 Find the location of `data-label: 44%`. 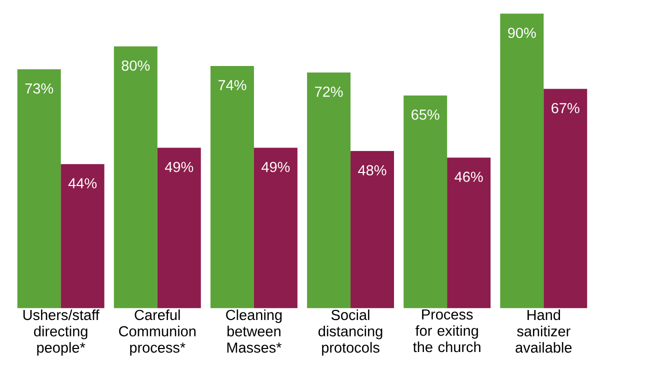

data-label: 44% is located at coordinates (82, 183).